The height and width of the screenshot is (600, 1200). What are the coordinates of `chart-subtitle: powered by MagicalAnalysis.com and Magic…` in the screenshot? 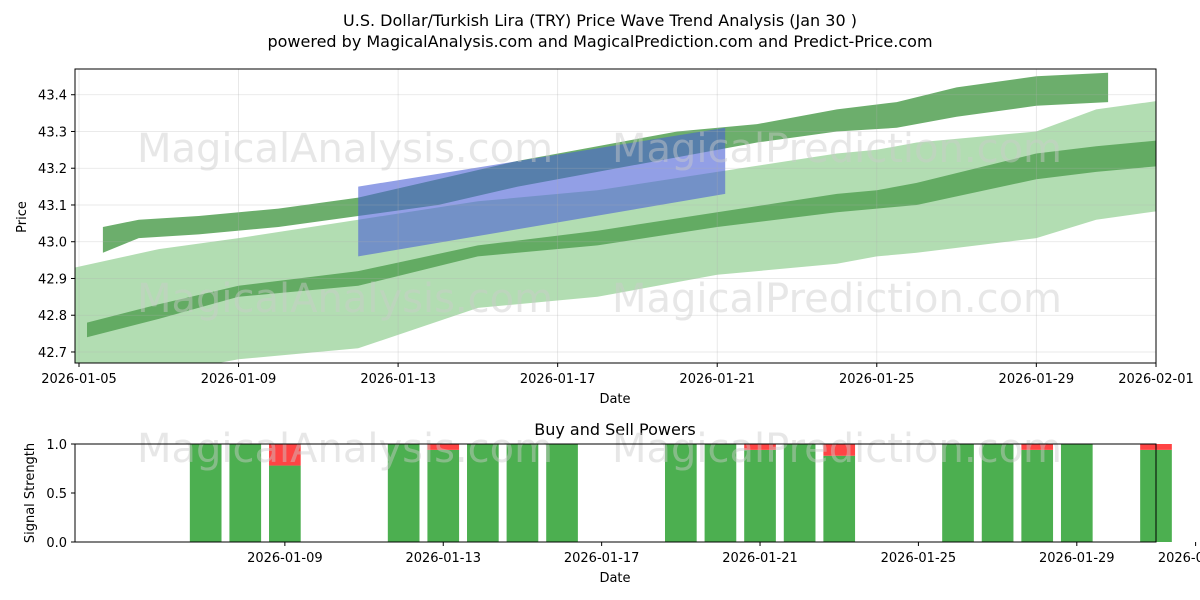 It's located at (599, 41).